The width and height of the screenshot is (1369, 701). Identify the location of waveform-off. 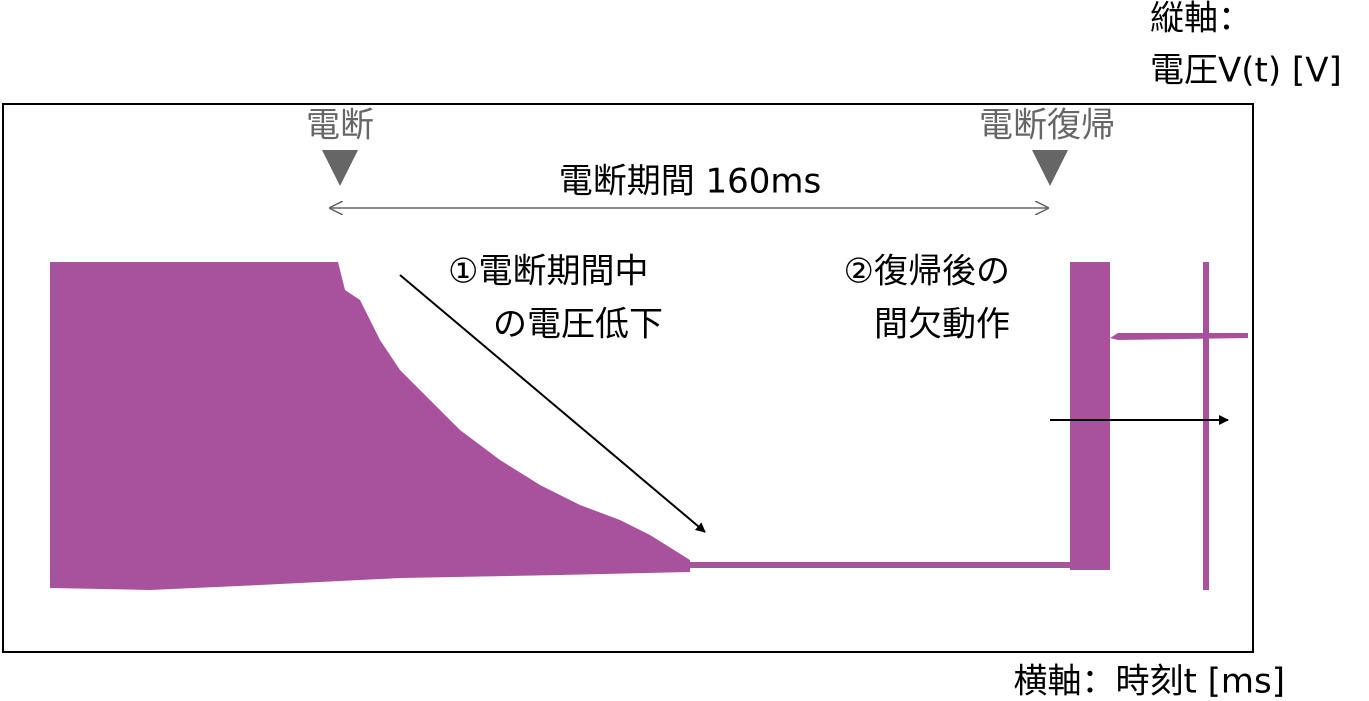
(878, 565).